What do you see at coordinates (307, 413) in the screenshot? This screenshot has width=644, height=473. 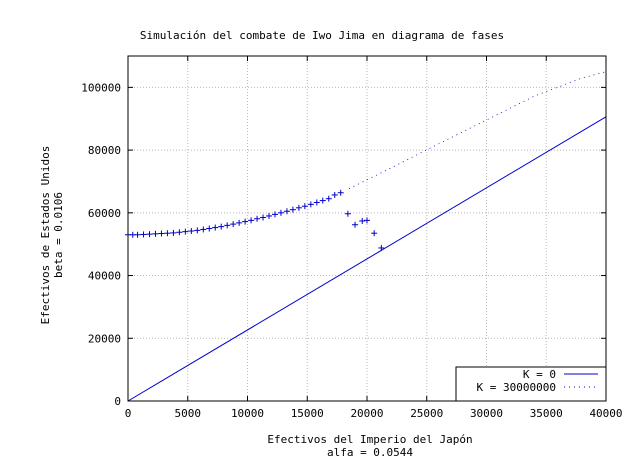 I see `x-tick-label: 15000` at bounding box center [307, 413].